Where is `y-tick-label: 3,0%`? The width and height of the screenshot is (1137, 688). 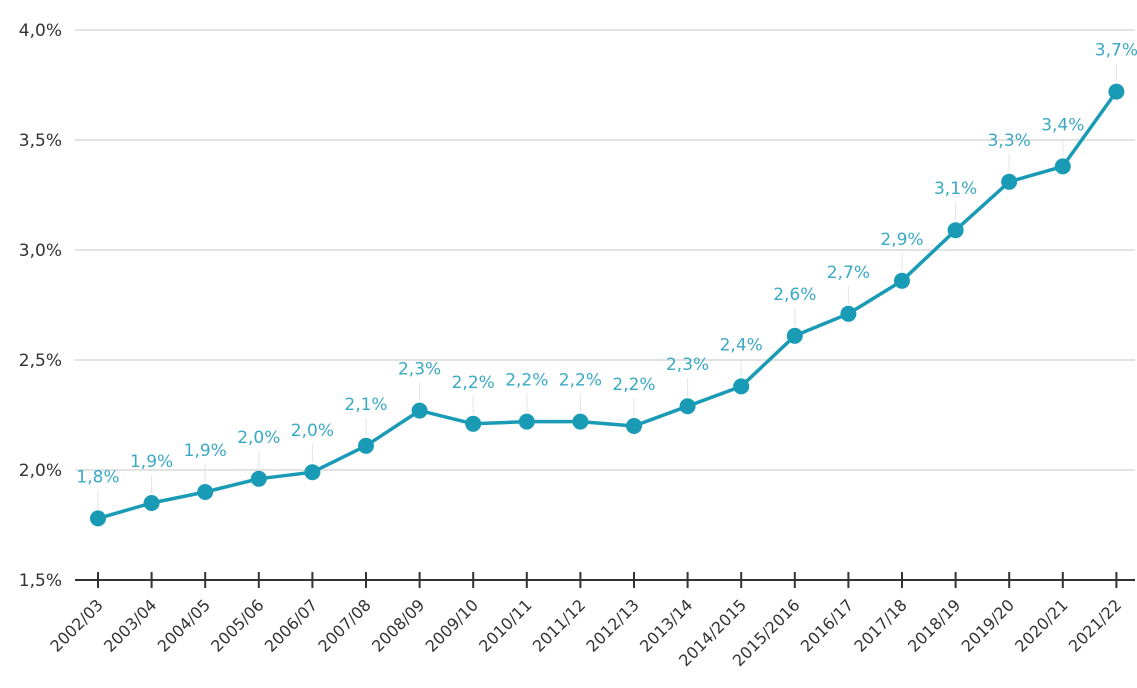
y-tick-label: 3,0% is located at coordinates (40, 251).